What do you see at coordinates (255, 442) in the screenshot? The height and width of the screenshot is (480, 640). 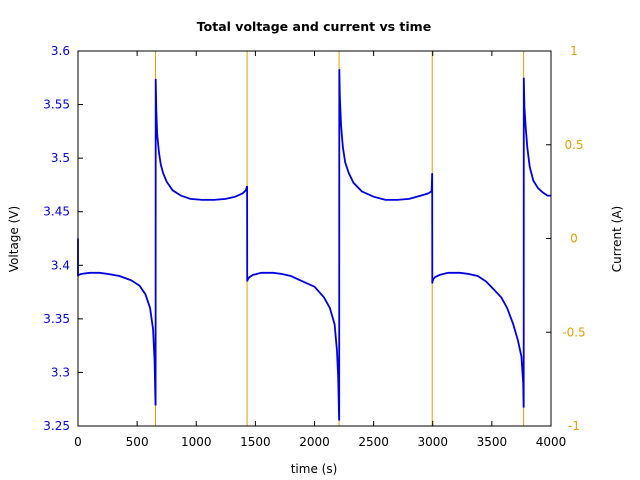 I see `x-tick-label: 1500` at bounding box center [255, 442].